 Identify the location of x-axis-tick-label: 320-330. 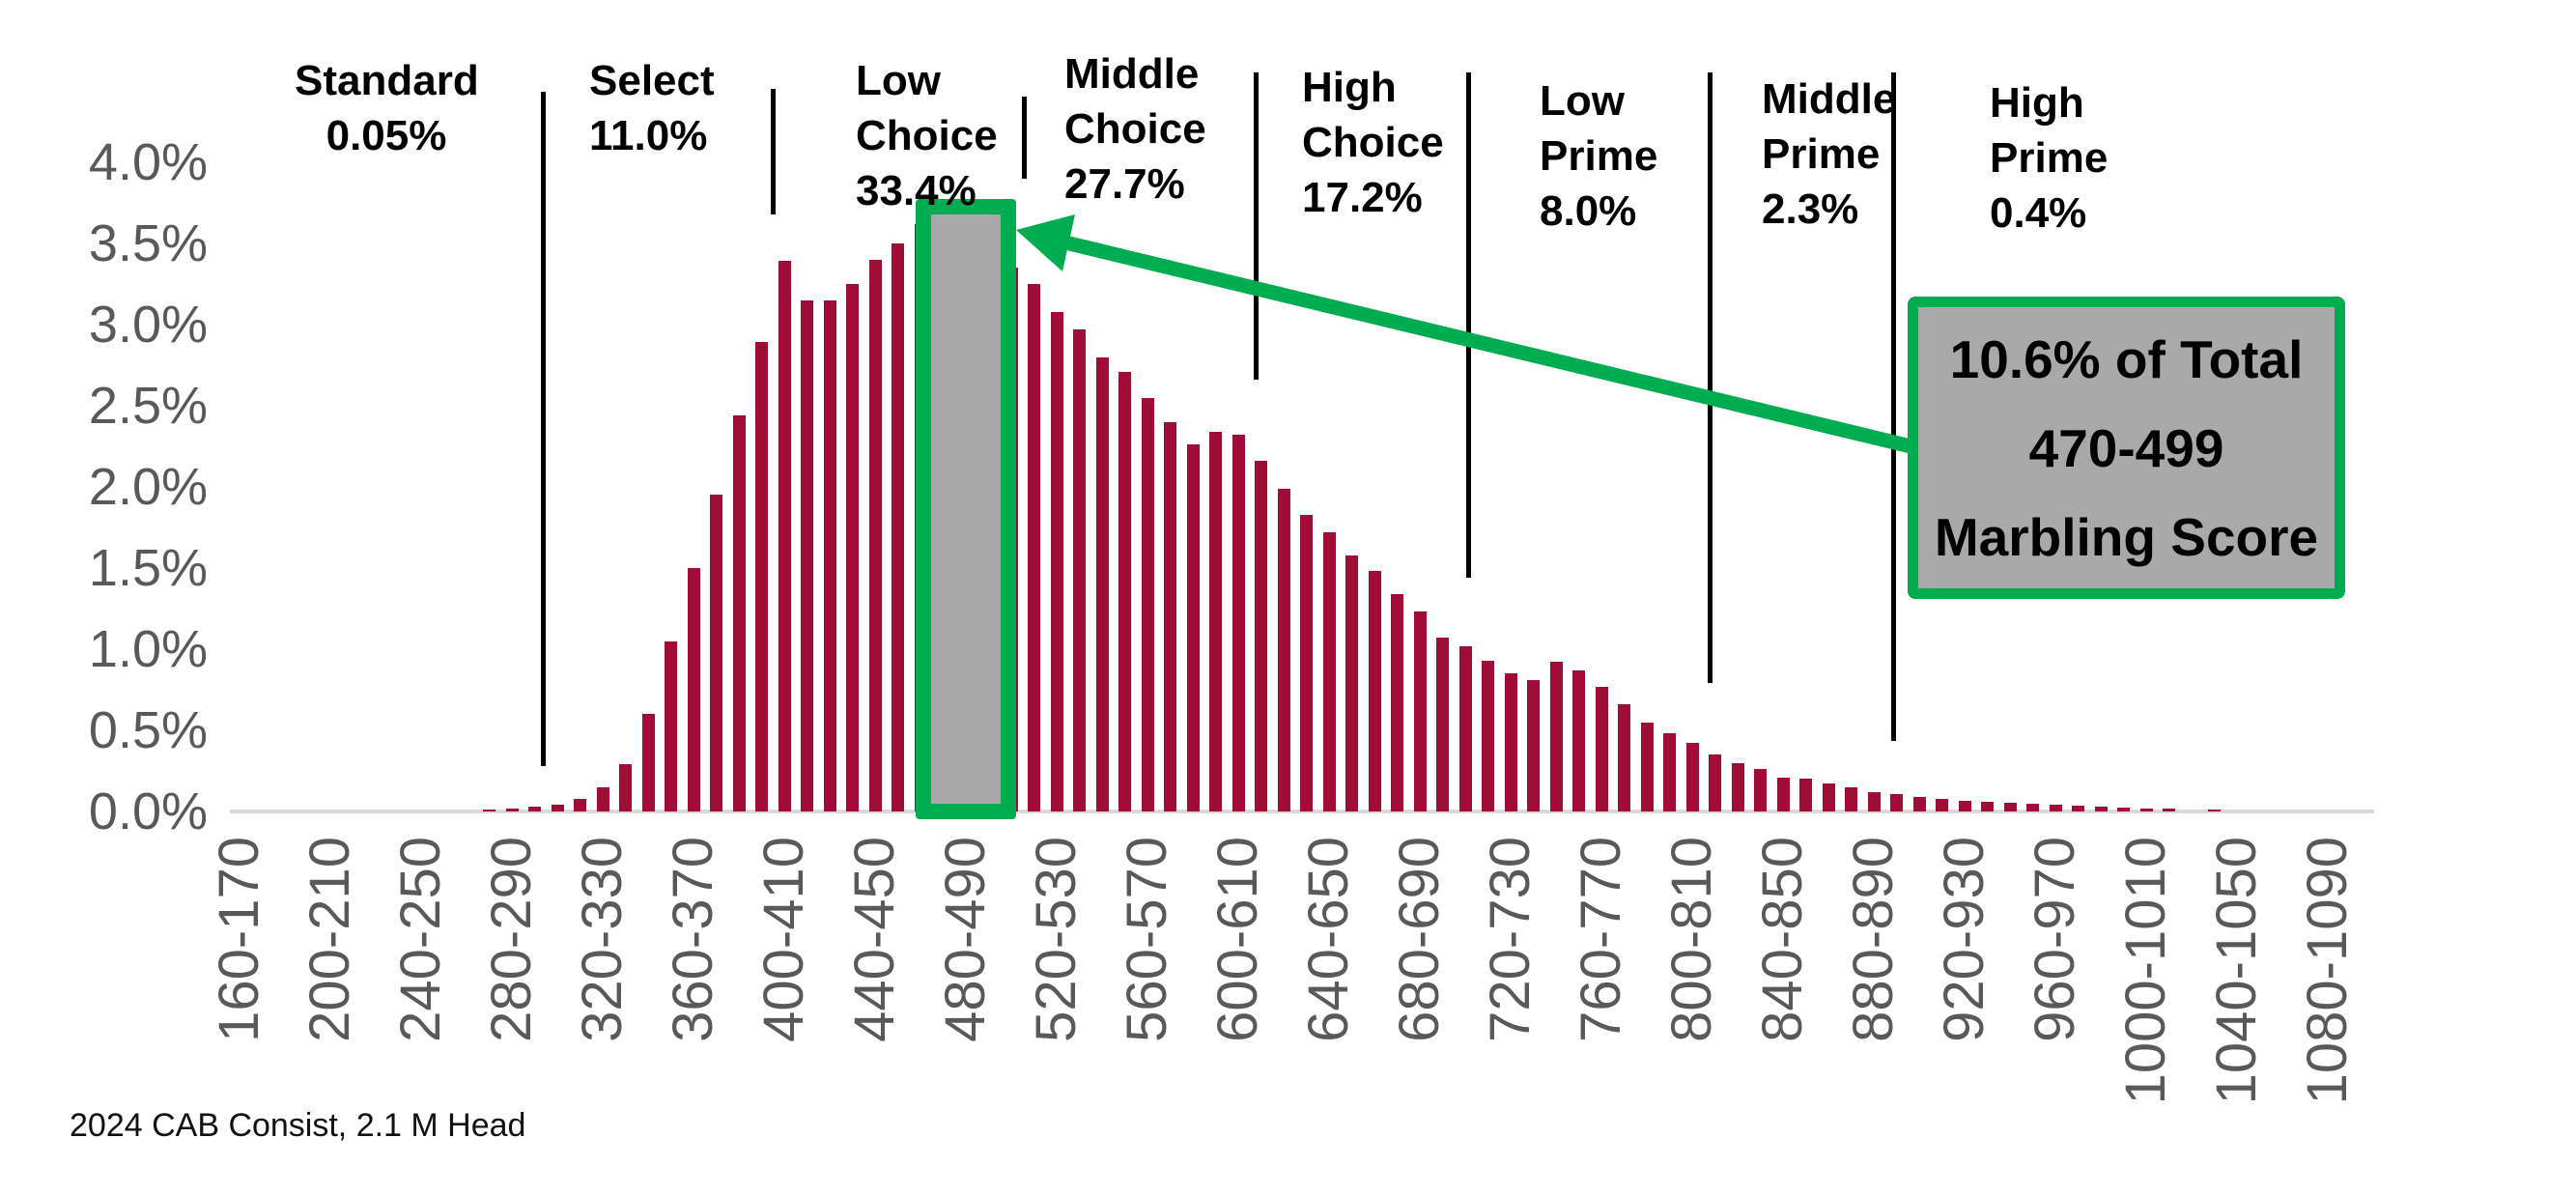
(602, 939).